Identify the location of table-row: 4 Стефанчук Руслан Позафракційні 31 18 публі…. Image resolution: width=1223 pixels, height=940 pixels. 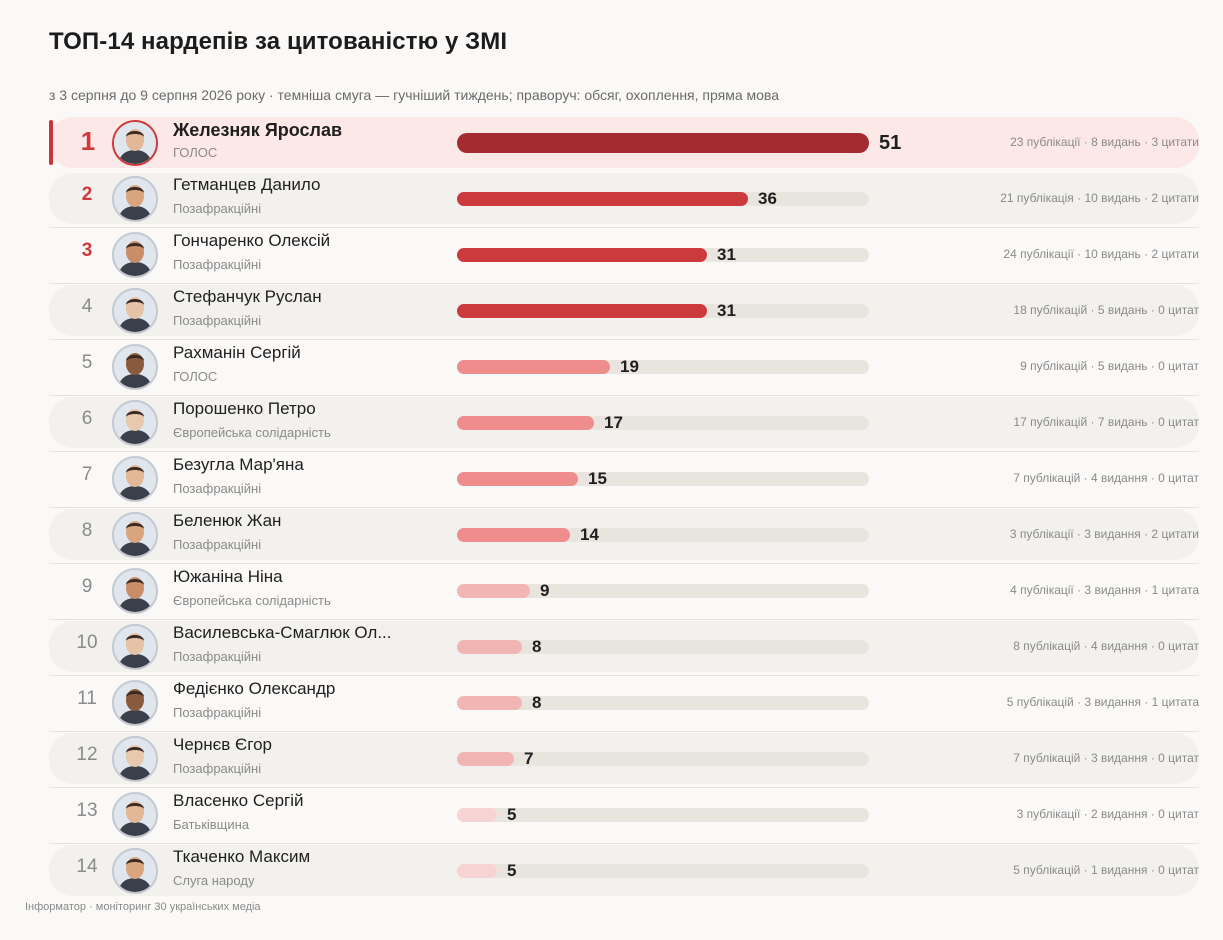
(624, 312).